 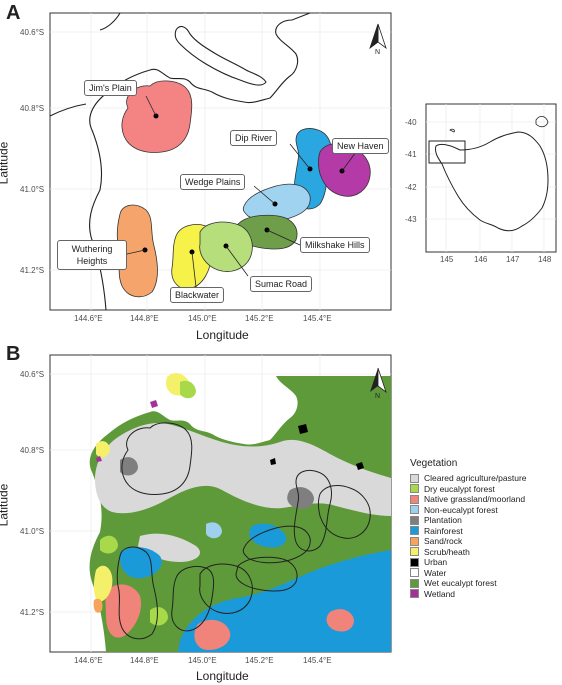 What do you see at coordinates (202, 318) in the screenshot?
I see `a-xtick-3: 145.0°E` at bounding box center [202, 318].